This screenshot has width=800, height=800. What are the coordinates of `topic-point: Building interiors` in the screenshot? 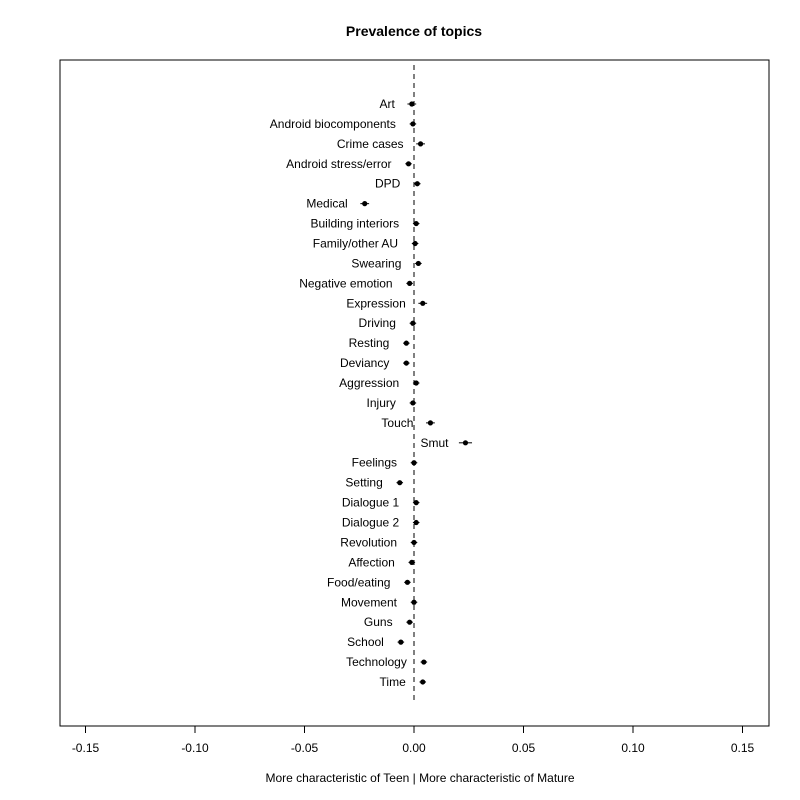 It's located at (365, 224).